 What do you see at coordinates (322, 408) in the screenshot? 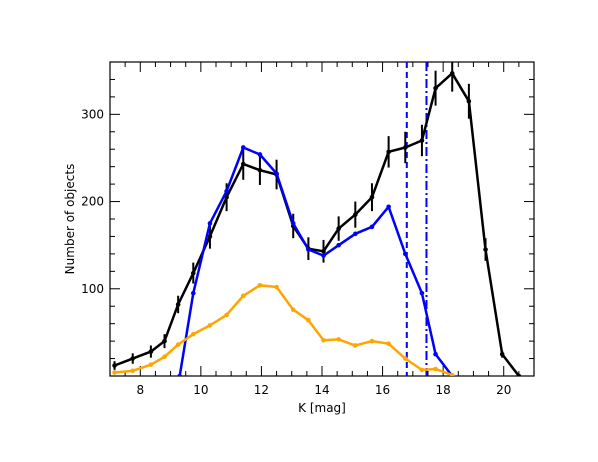
I see `x-axis-label: K [mag]` at bounding box center [322, 408].